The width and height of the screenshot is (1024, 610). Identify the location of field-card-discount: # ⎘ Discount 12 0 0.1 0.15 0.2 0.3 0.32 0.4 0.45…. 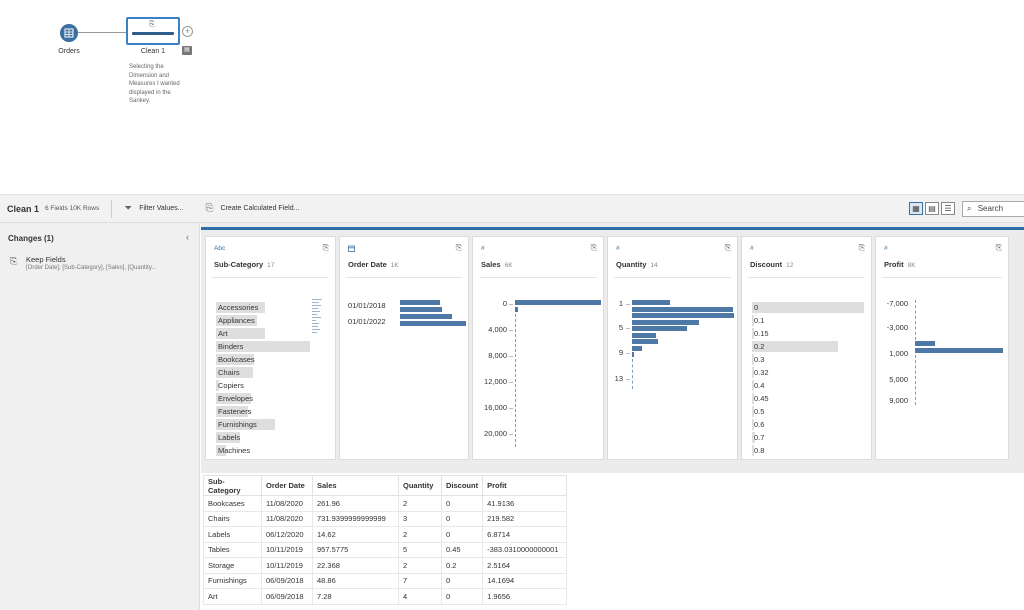
(806, 348).